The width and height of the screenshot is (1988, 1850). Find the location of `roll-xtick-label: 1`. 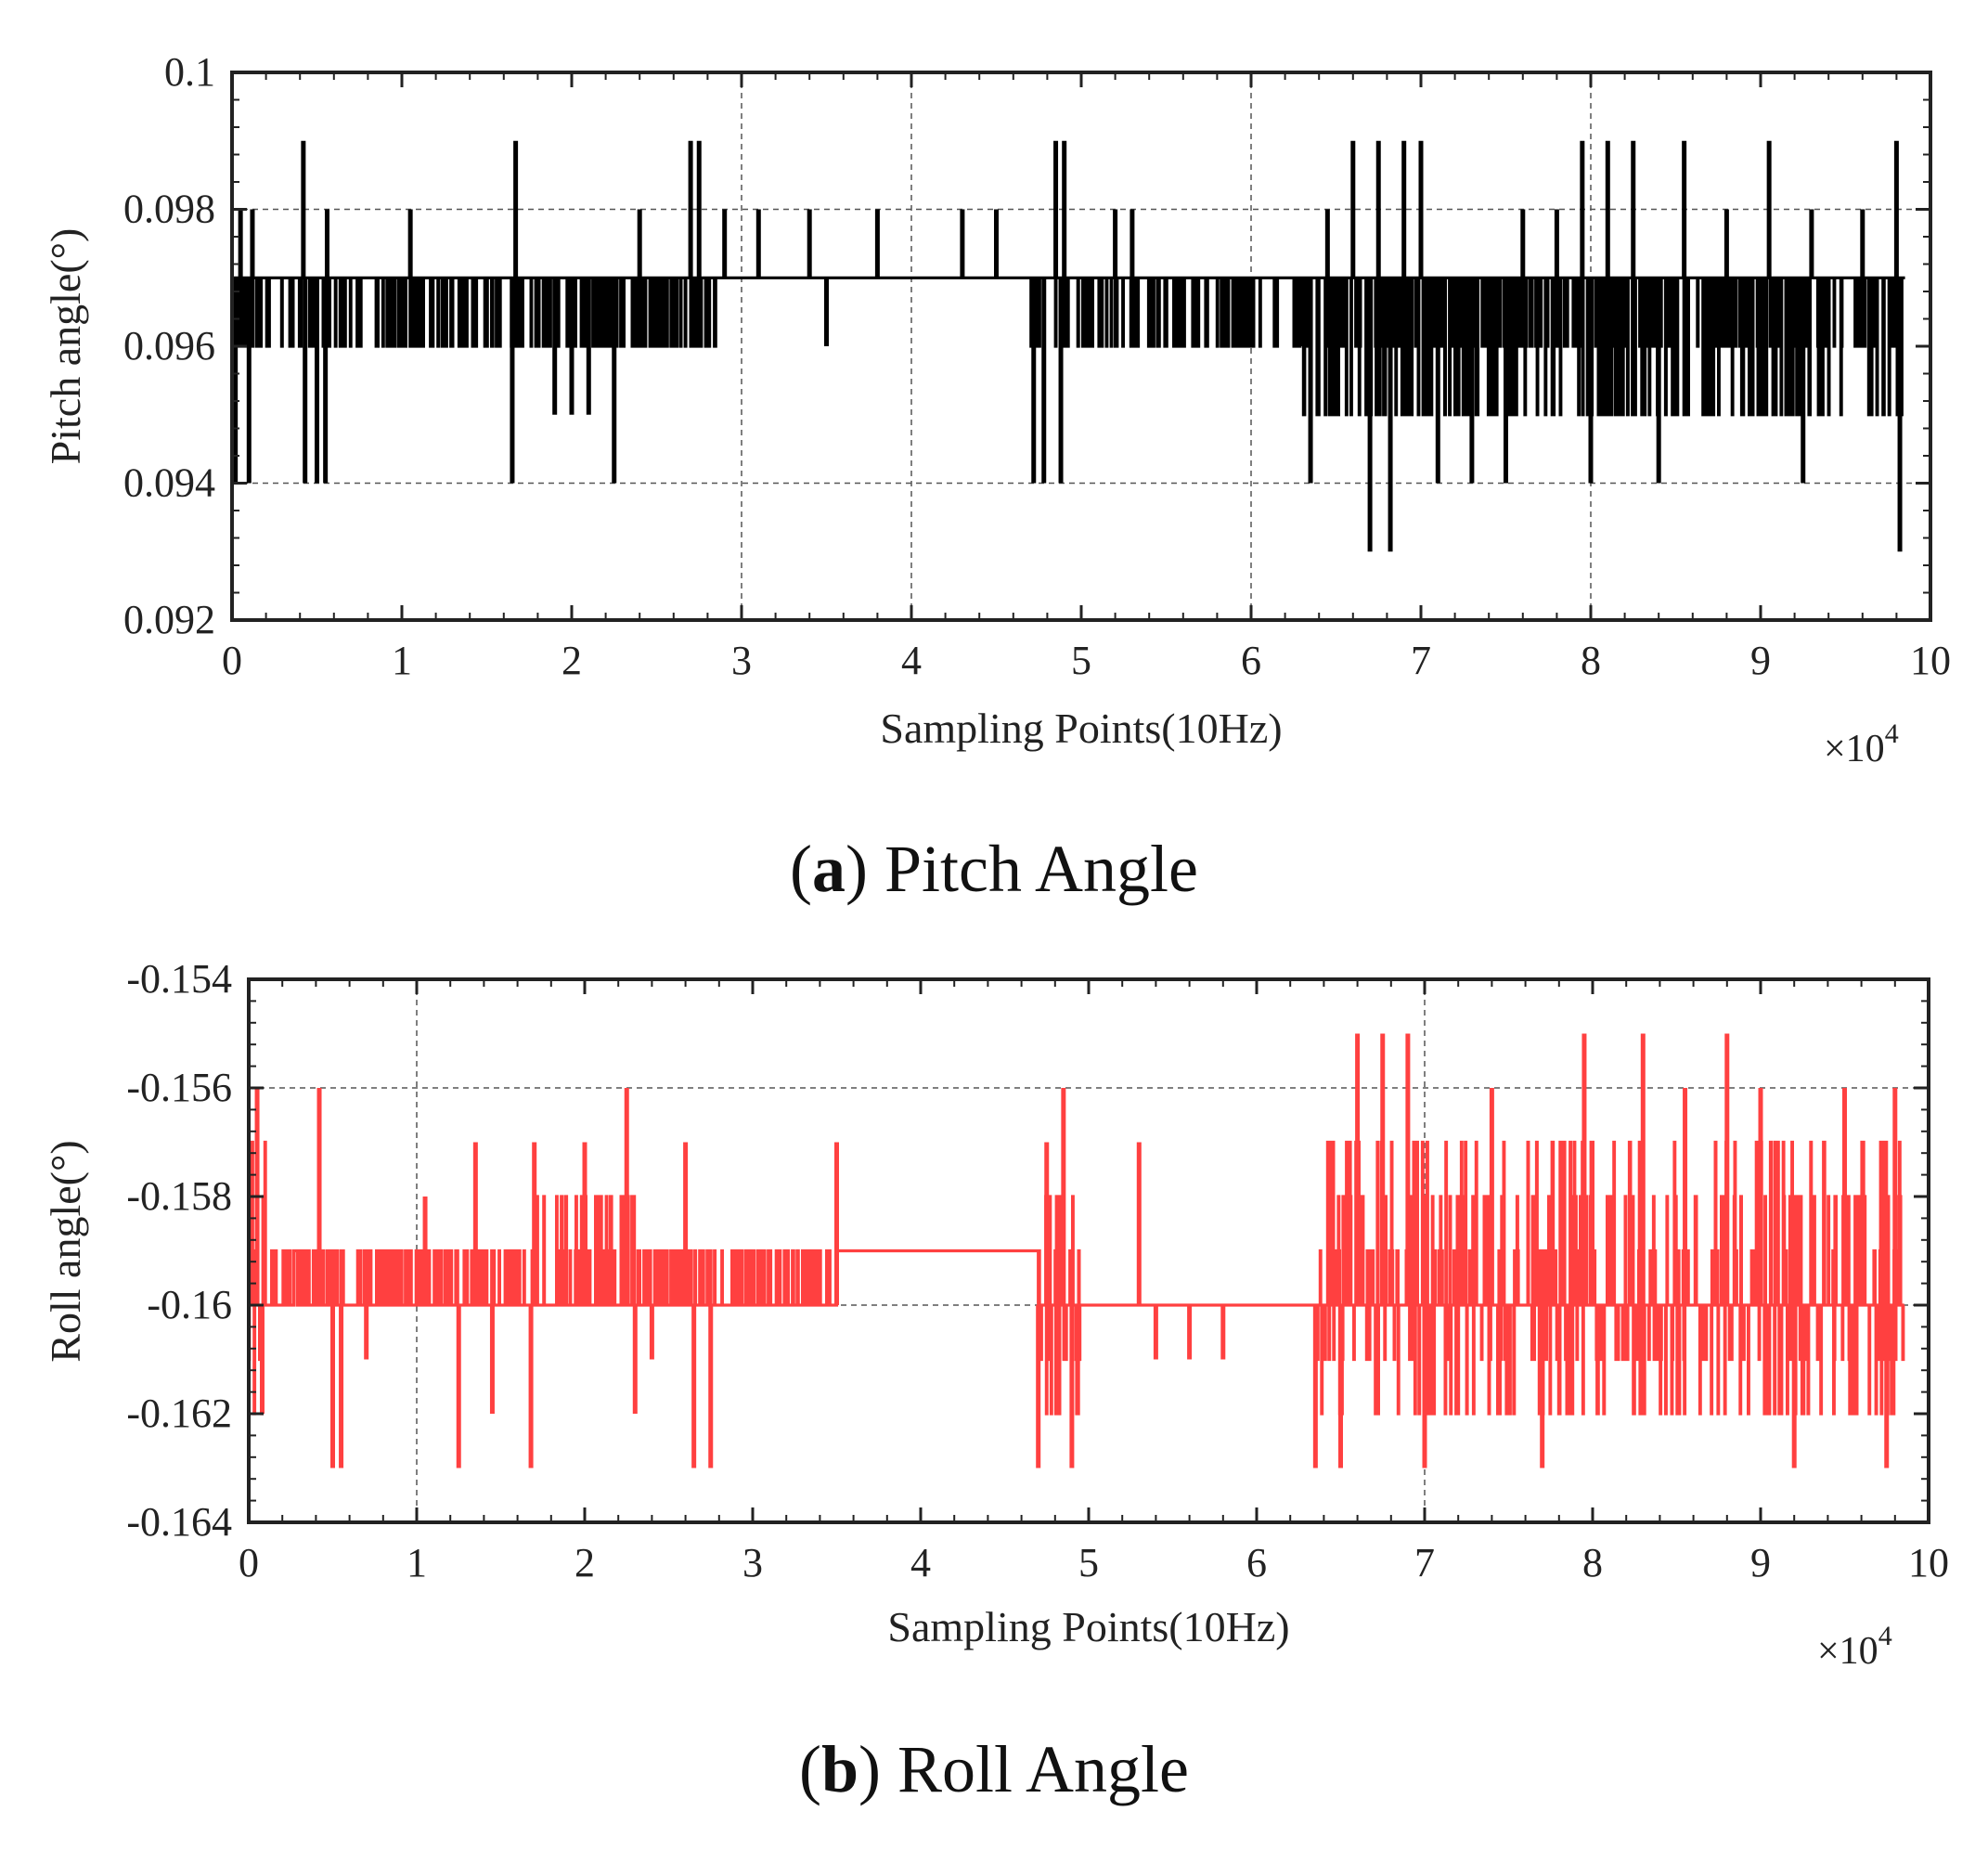

roll-xtick-label: 1 is located at coordinates (417, 1562).